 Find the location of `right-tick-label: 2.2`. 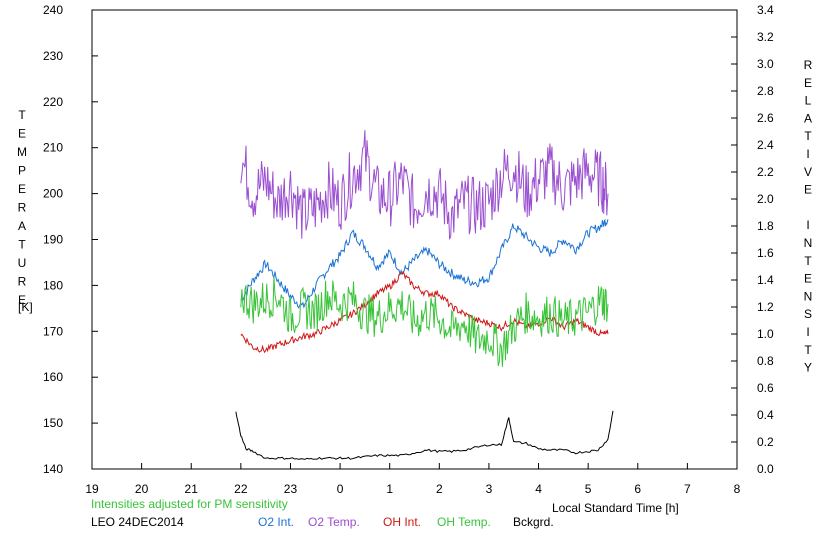

right-tick-label: 2.2 is located at coordinates (765, 172).